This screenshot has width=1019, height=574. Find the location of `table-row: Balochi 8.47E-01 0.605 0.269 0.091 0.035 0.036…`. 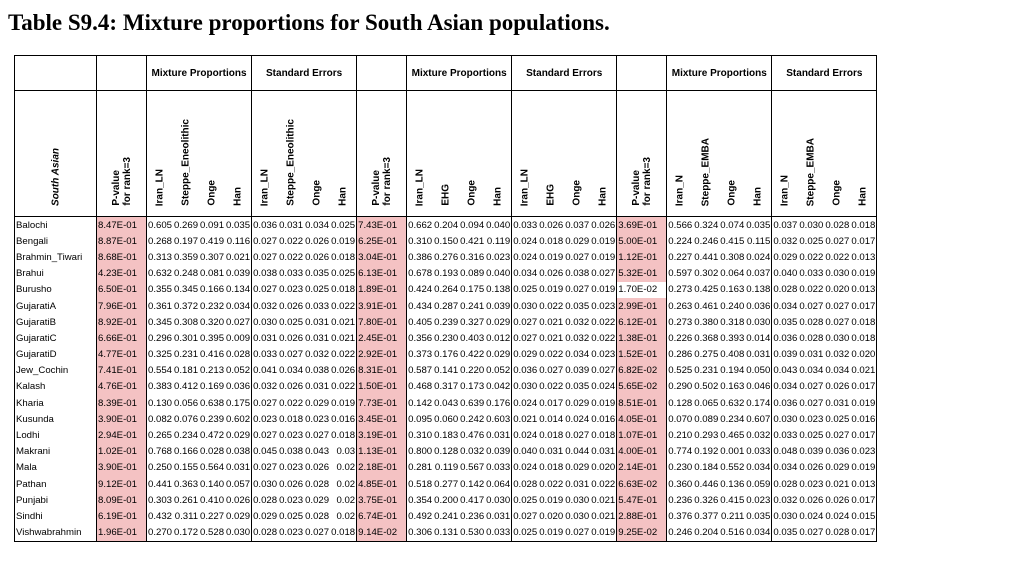

table-row: Balochi 8.47E-01 0.605 0.269 0.091 0.035 0.036… is located at coordinates (446, 225).